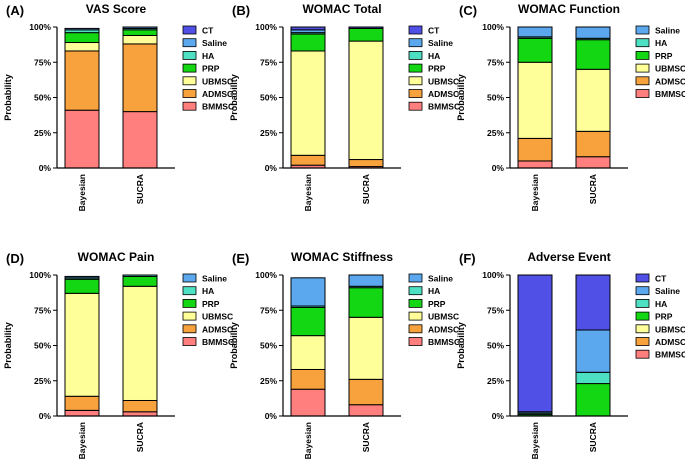 The width and height of the screenshot is (685, 464). What do you see at coordinates (15, 10) in the screenshot?
I see `panel-label: (A)` at bounding box center [15, 10].